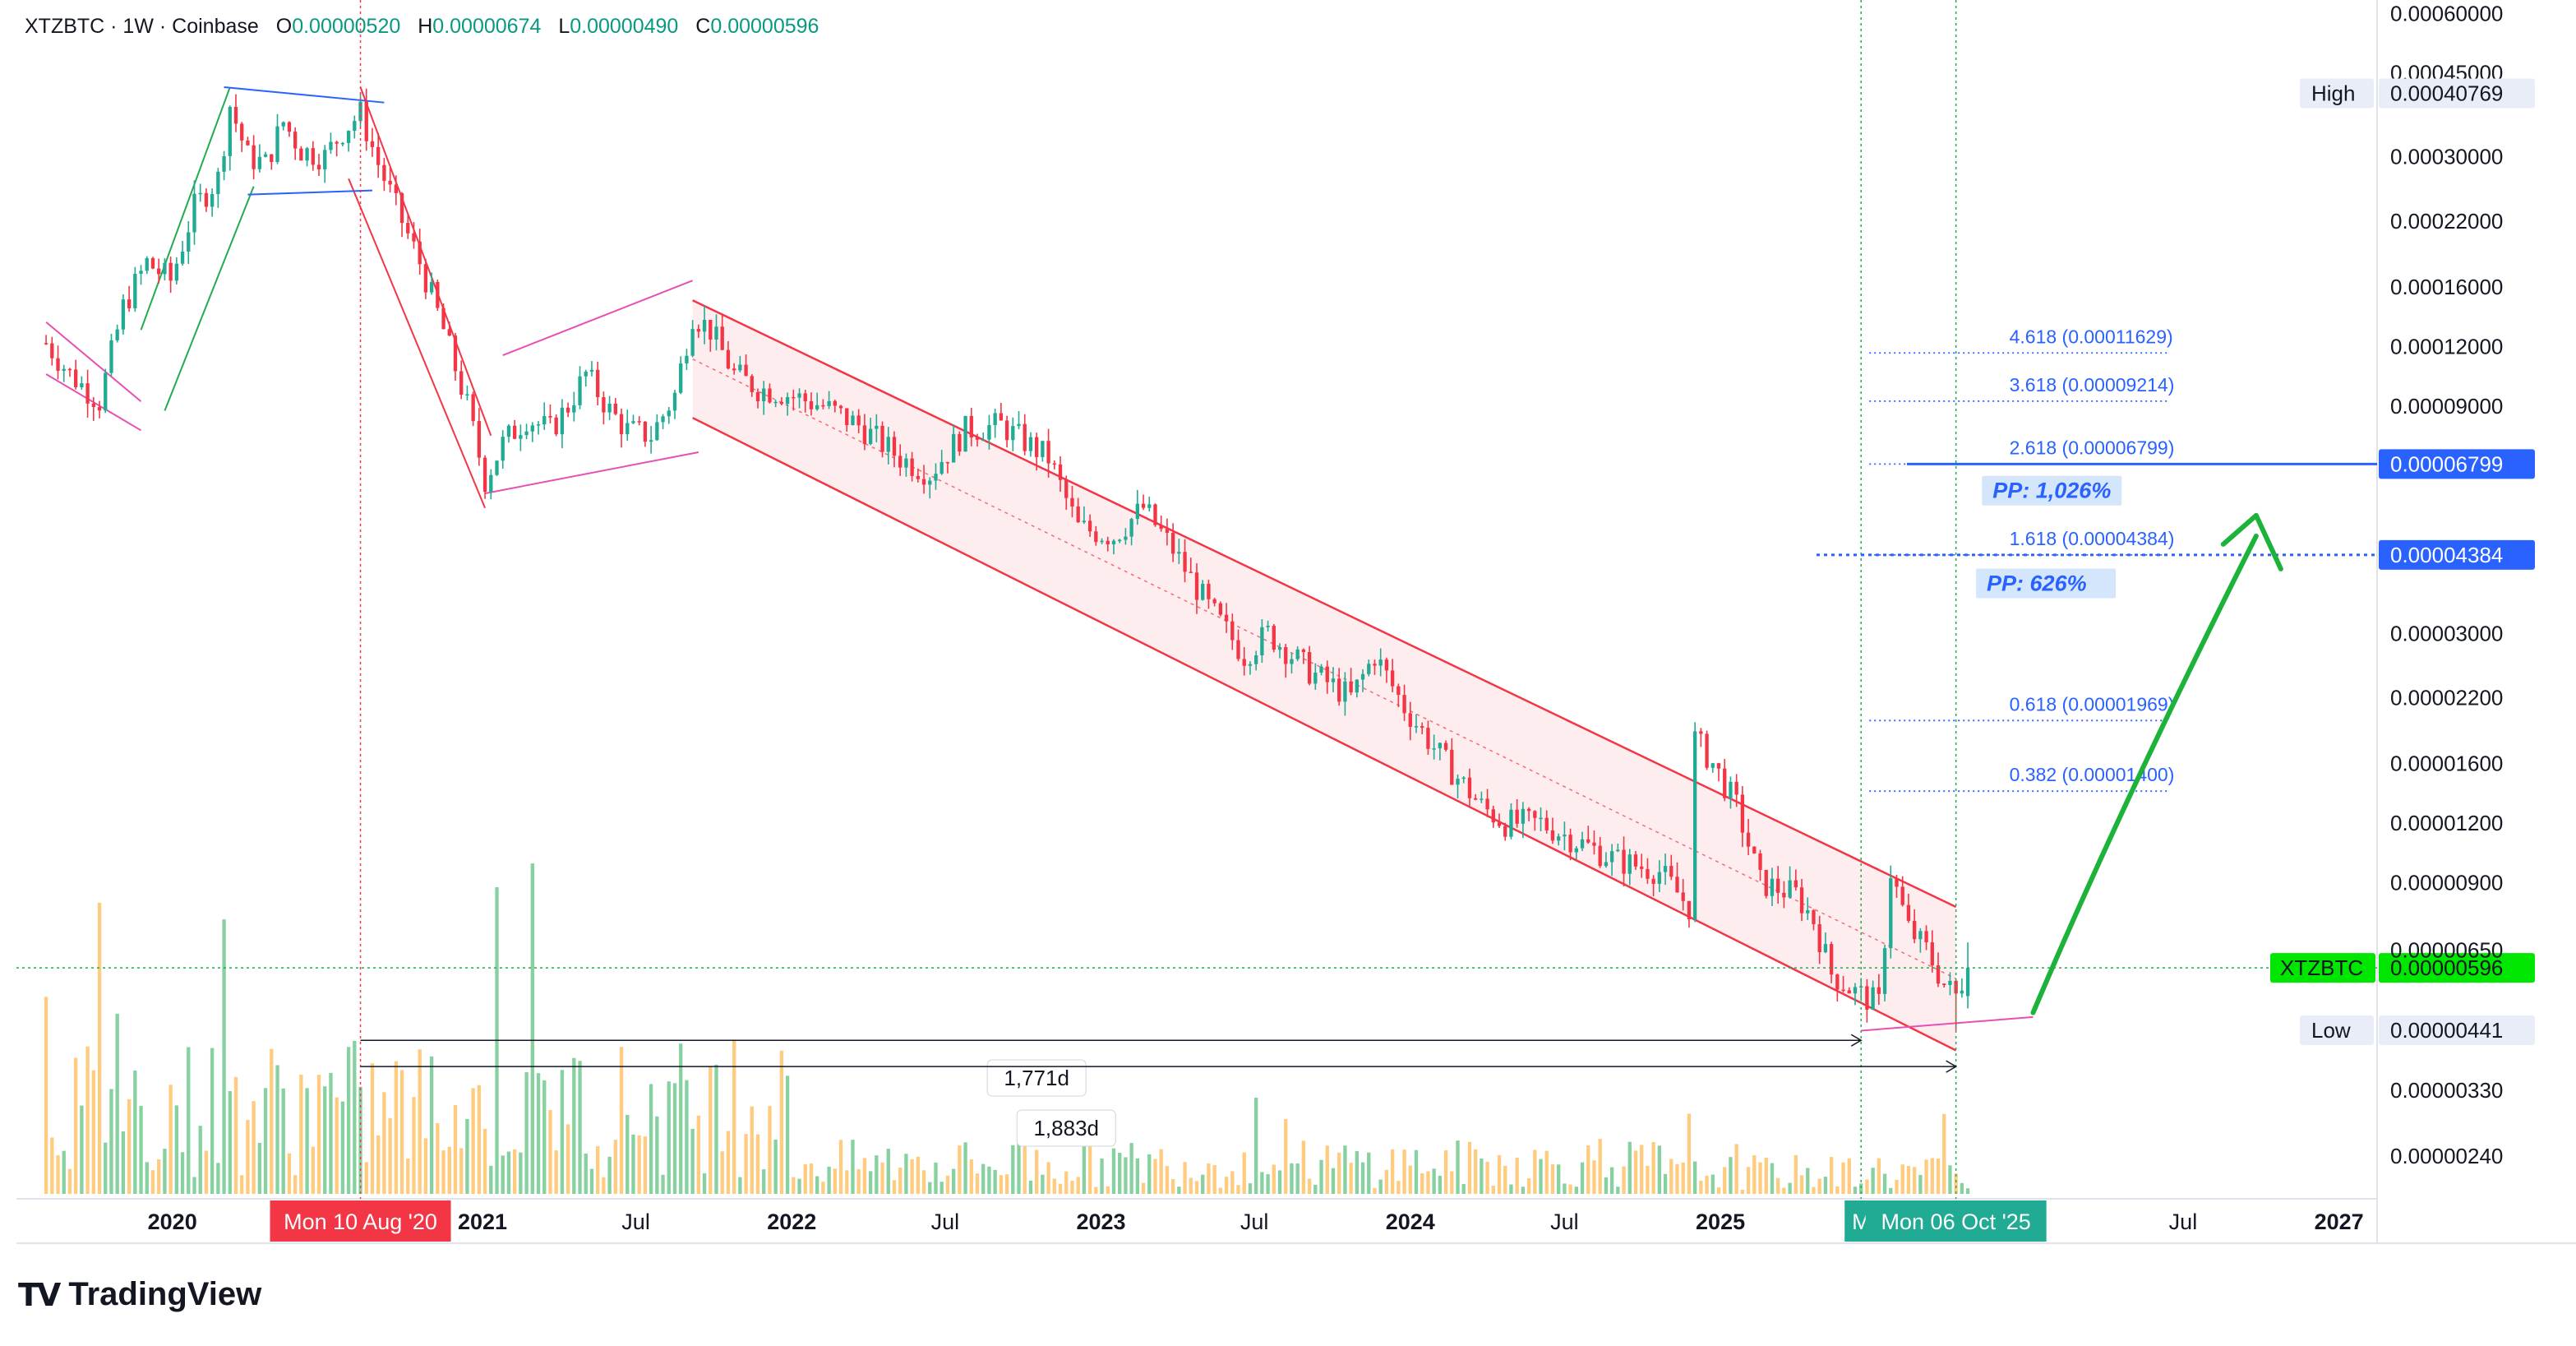  I want to click on drop-channel-lower, so click(417, 343).